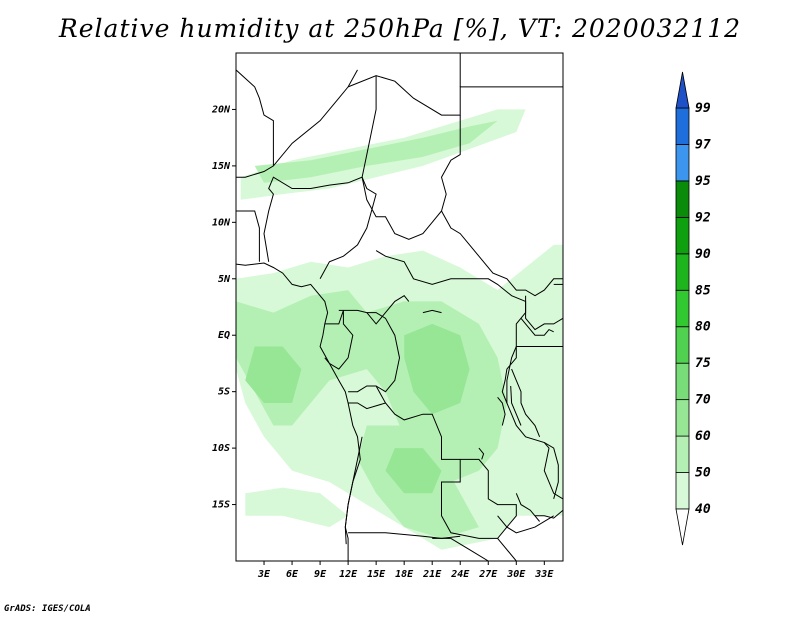  What do you see at coordinates (223, 307) in the screenshot?
I see `latitude-axis: 20N 15N 10N 5N EQ 5S 10S 15S` at bounding box center [223, 307].